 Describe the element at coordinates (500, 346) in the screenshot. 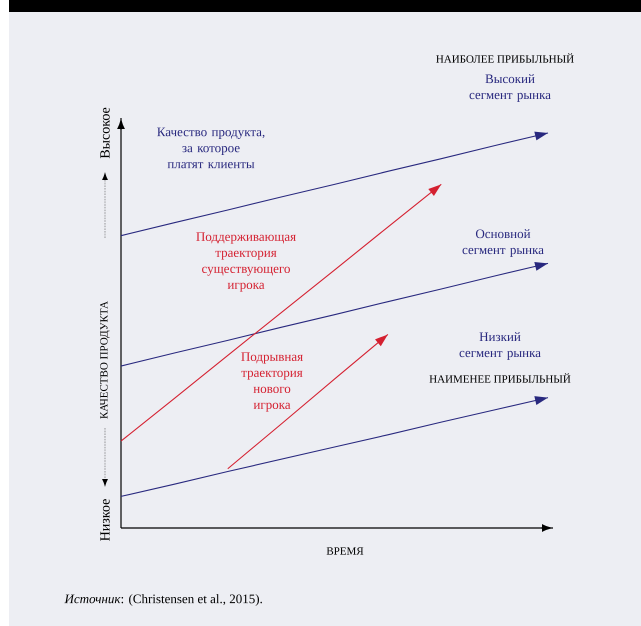

I see `text: Низкий сегмент рынка` at that location.